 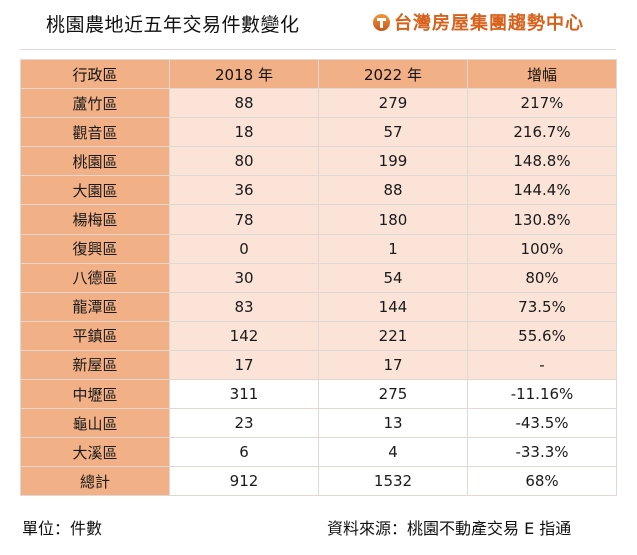 What do you see at coordinates (542, 452) in the screenshot?
I see `change-cell: -33.3%` at bounding box center [542, 452].